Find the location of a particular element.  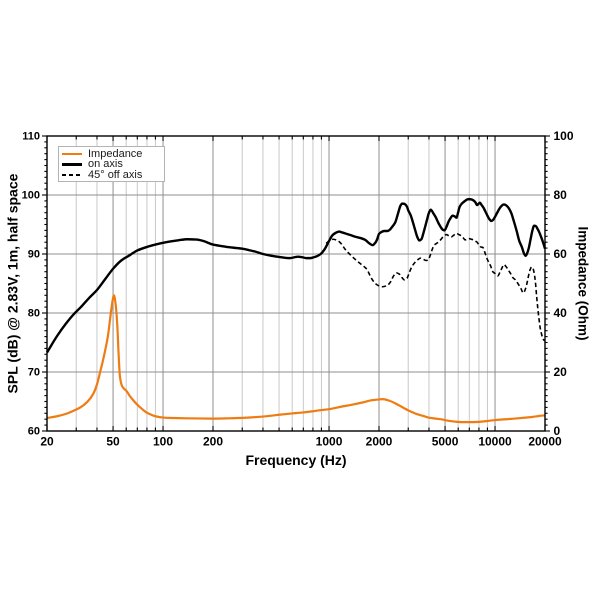

legend: Impedance on axis 45° off axis is located at coordinates (111, 164).